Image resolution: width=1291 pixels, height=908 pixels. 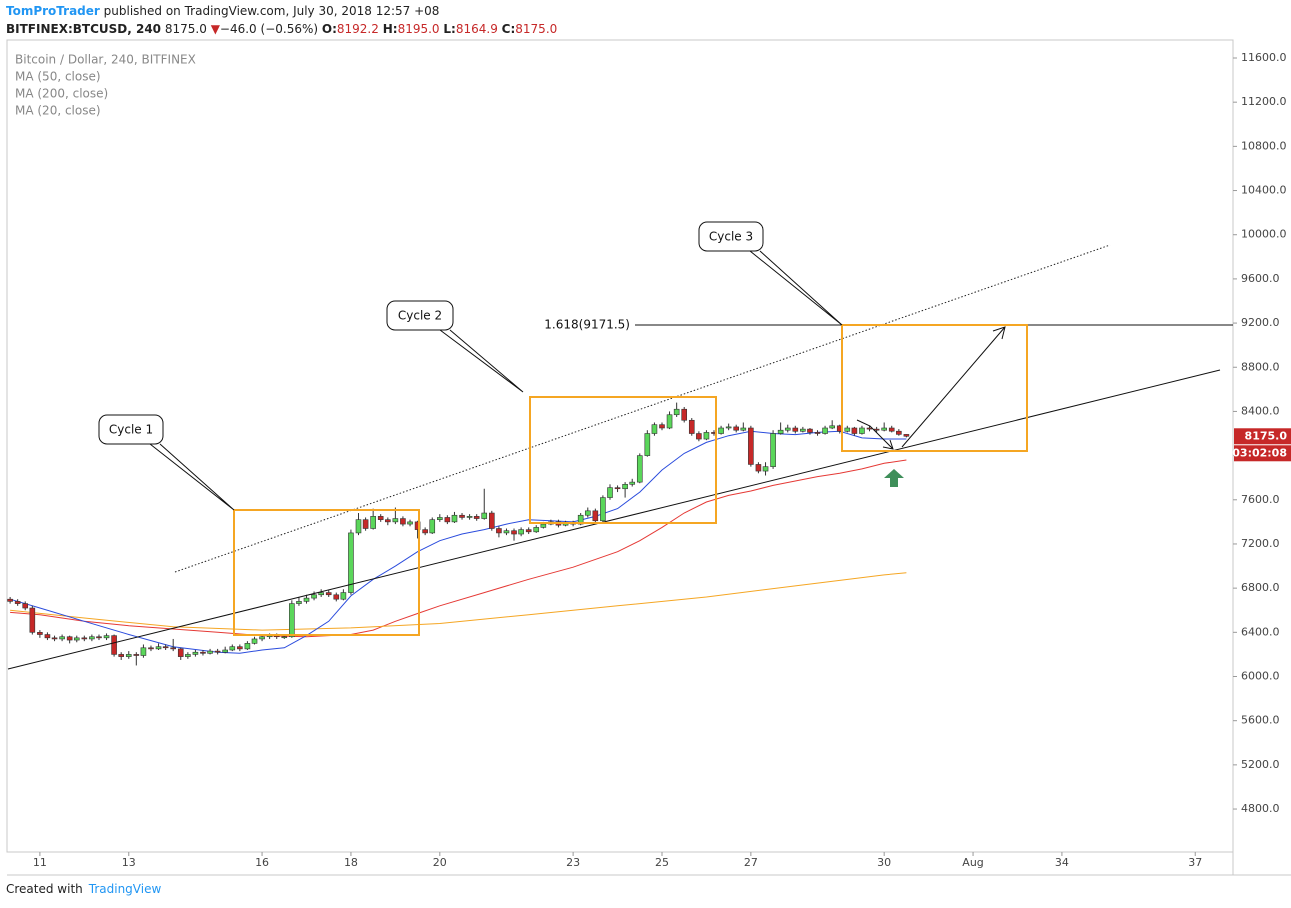 I want to click on low: 8164.9, so click(x=476, y=29).